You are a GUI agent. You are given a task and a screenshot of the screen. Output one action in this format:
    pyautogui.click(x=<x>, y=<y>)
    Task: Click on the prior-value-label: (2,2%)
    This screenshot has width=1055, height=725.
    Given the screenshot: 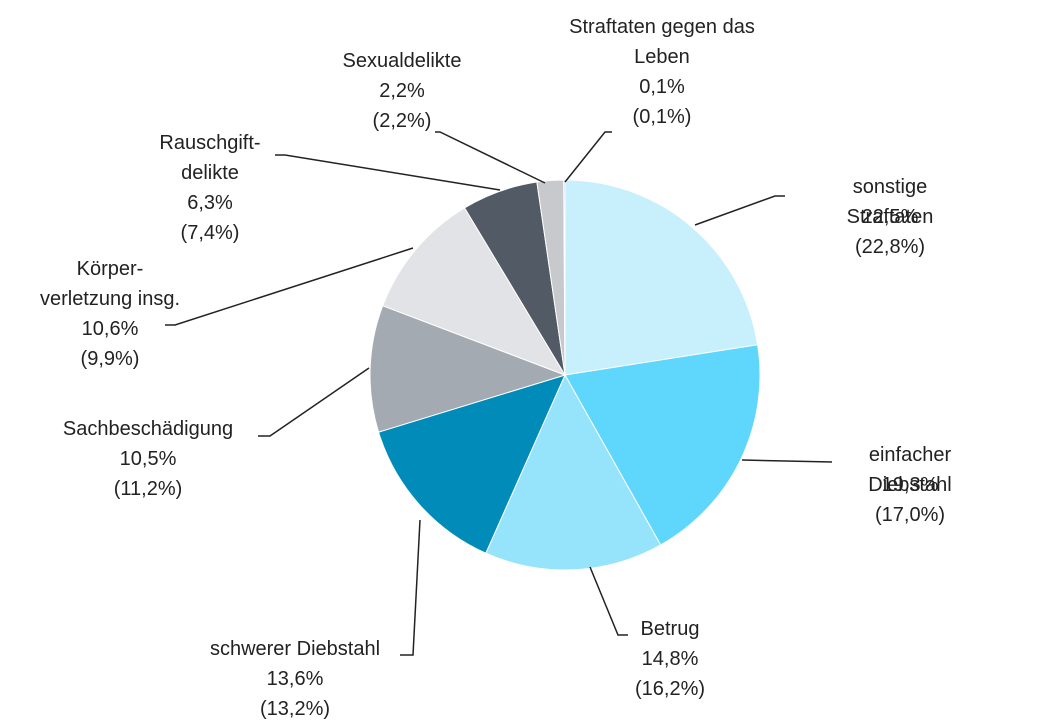 What is the action you would take?
    pyautogui.click(x=402, y=121)
    